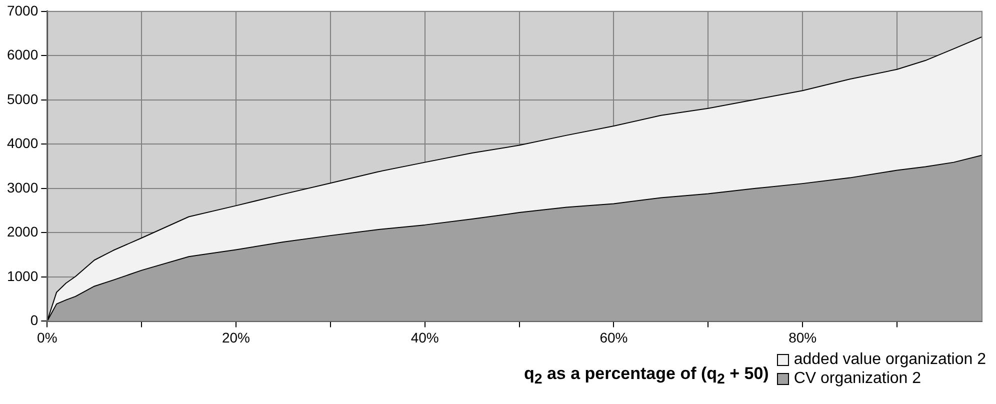 Image resolution: width=996 pixels, height=404 pixels. I want to click on x-tick-label: 20%, so click(236, 337).